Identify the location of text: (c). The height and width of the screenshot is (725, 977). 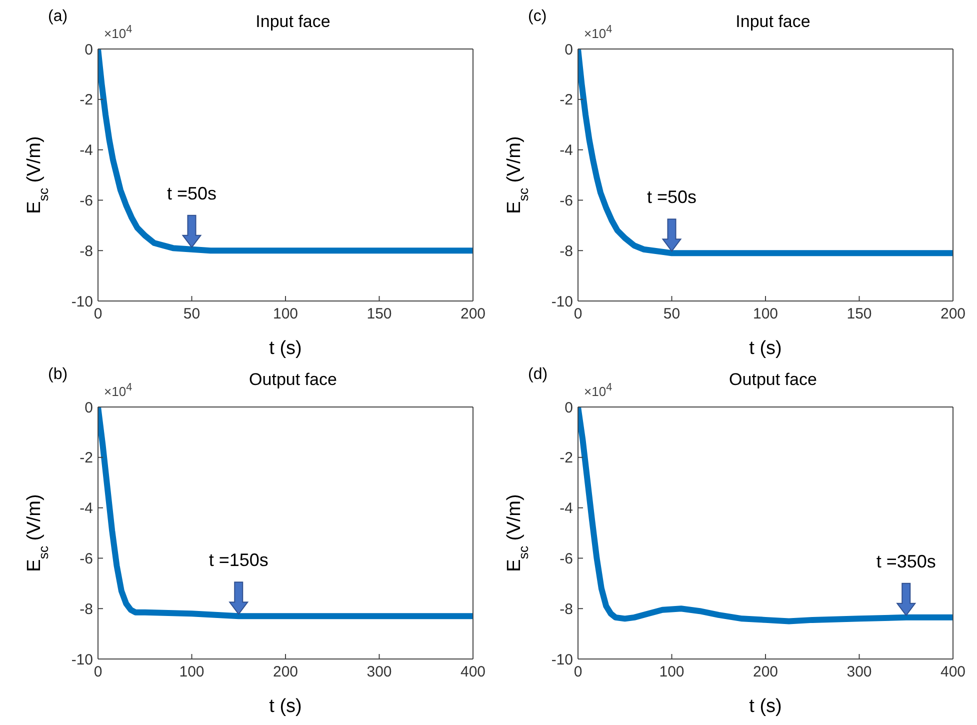
(537, 16).